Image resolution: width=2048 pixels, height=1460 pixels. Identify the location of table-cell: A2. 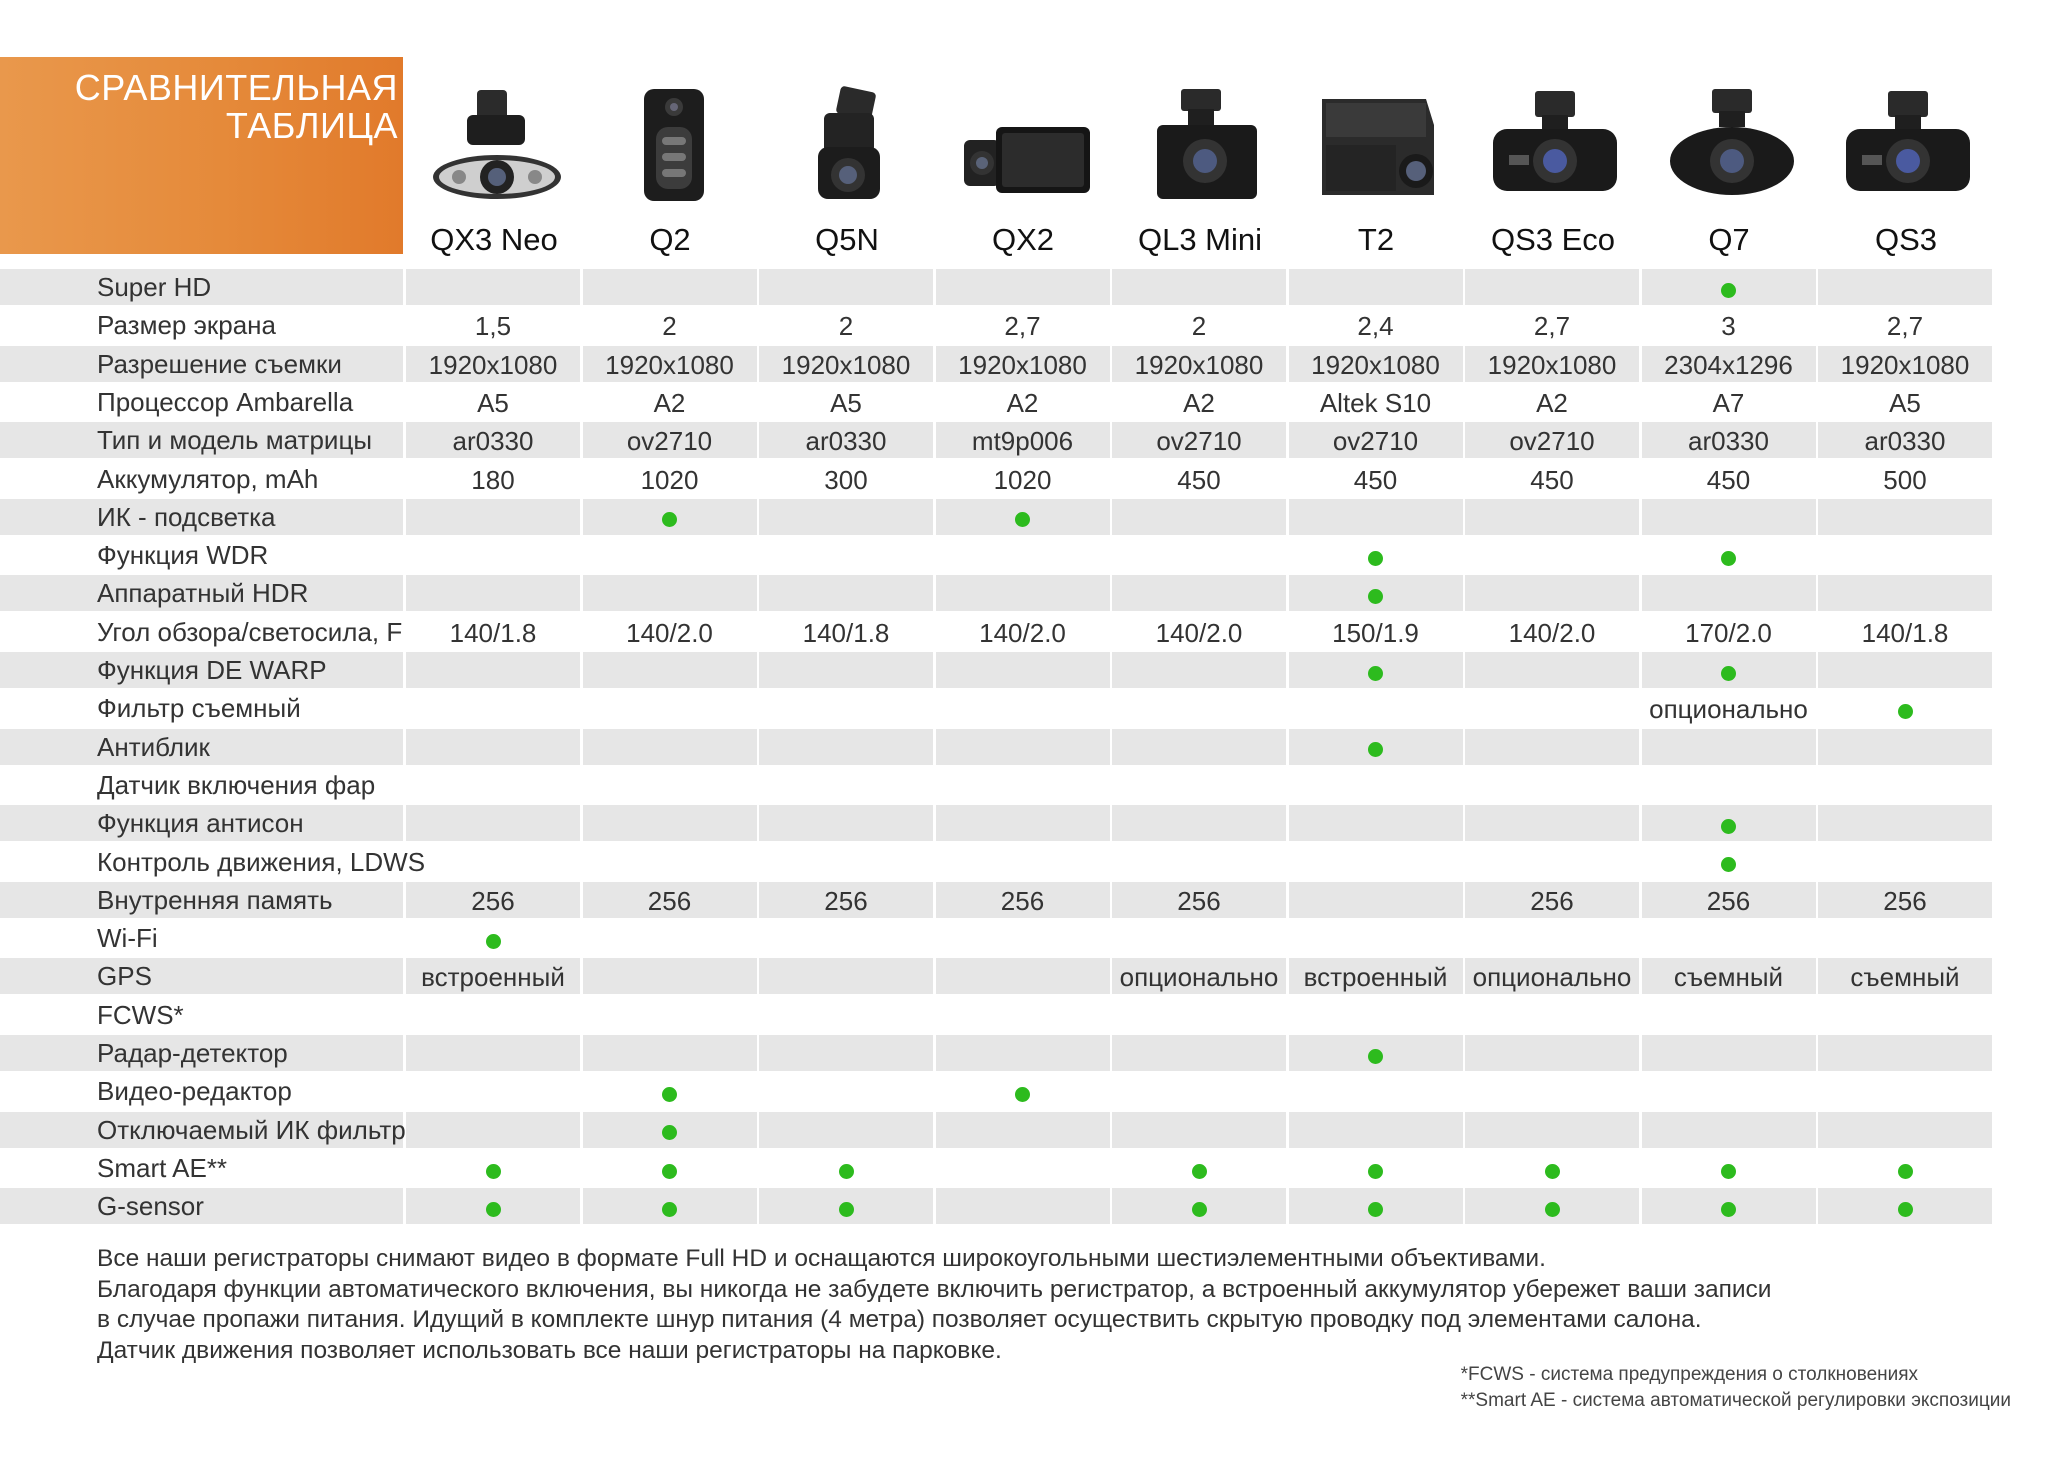
(669, 402).